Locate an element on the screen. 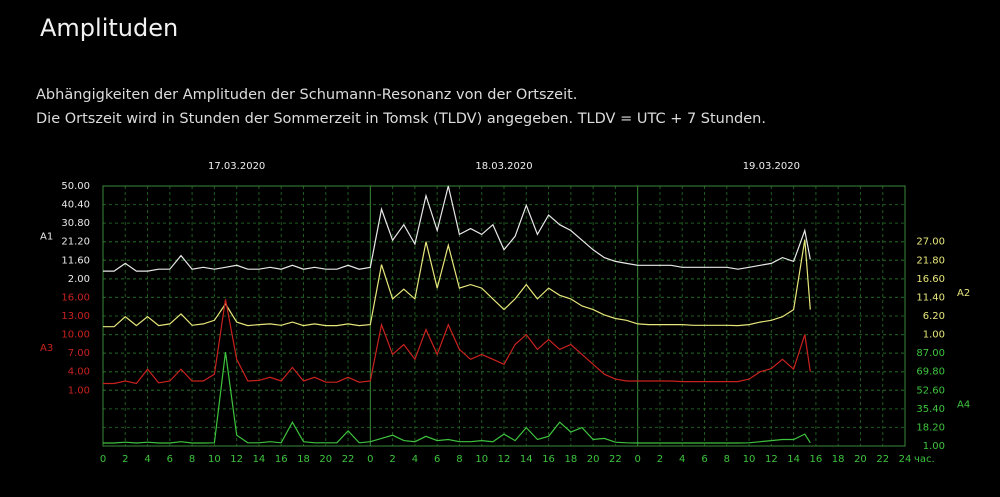  series-name: A2 is located at coordinates (963, 293).